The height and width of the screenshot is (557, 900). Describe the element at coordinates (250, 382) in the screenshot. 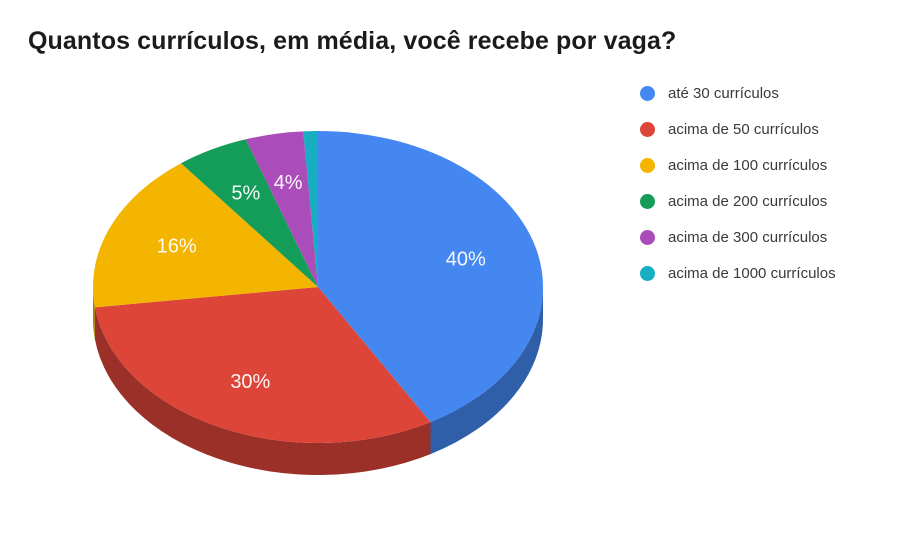

I see `slice-percent-label-1: 30%` at that location.